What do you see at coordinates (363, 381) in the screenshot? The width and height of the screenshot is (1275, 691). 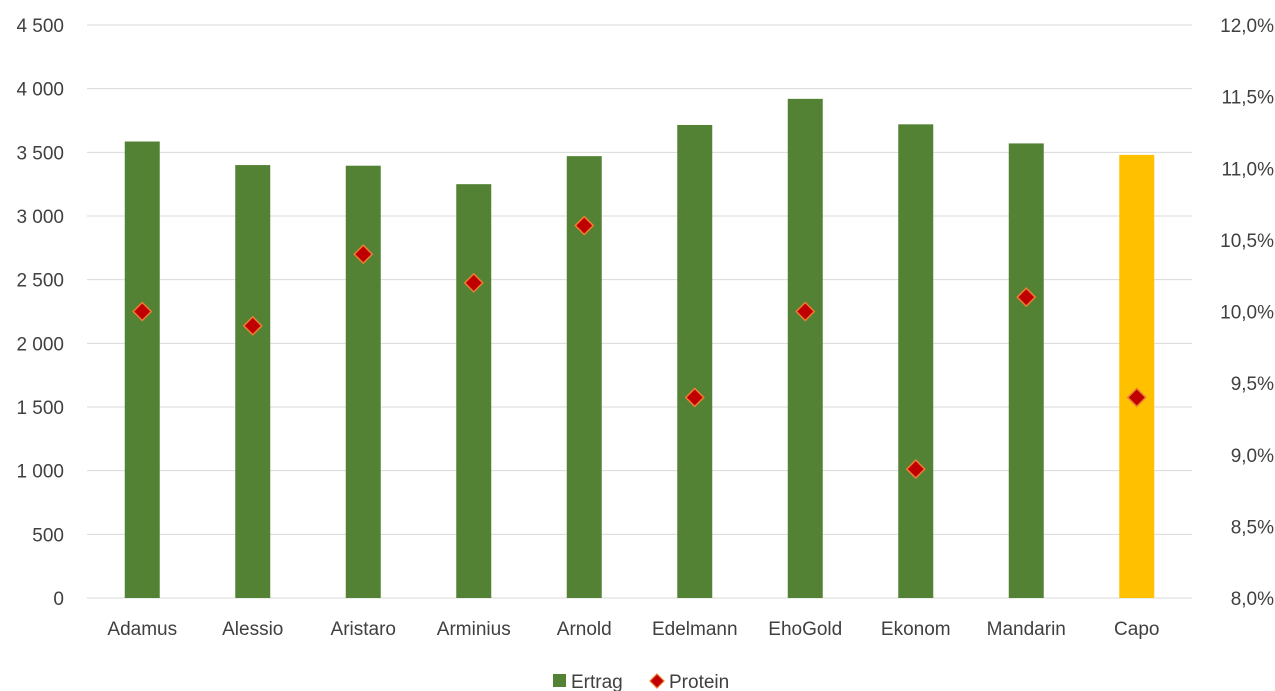 I see `bar-aristaro` at bounding box center [363, 381].